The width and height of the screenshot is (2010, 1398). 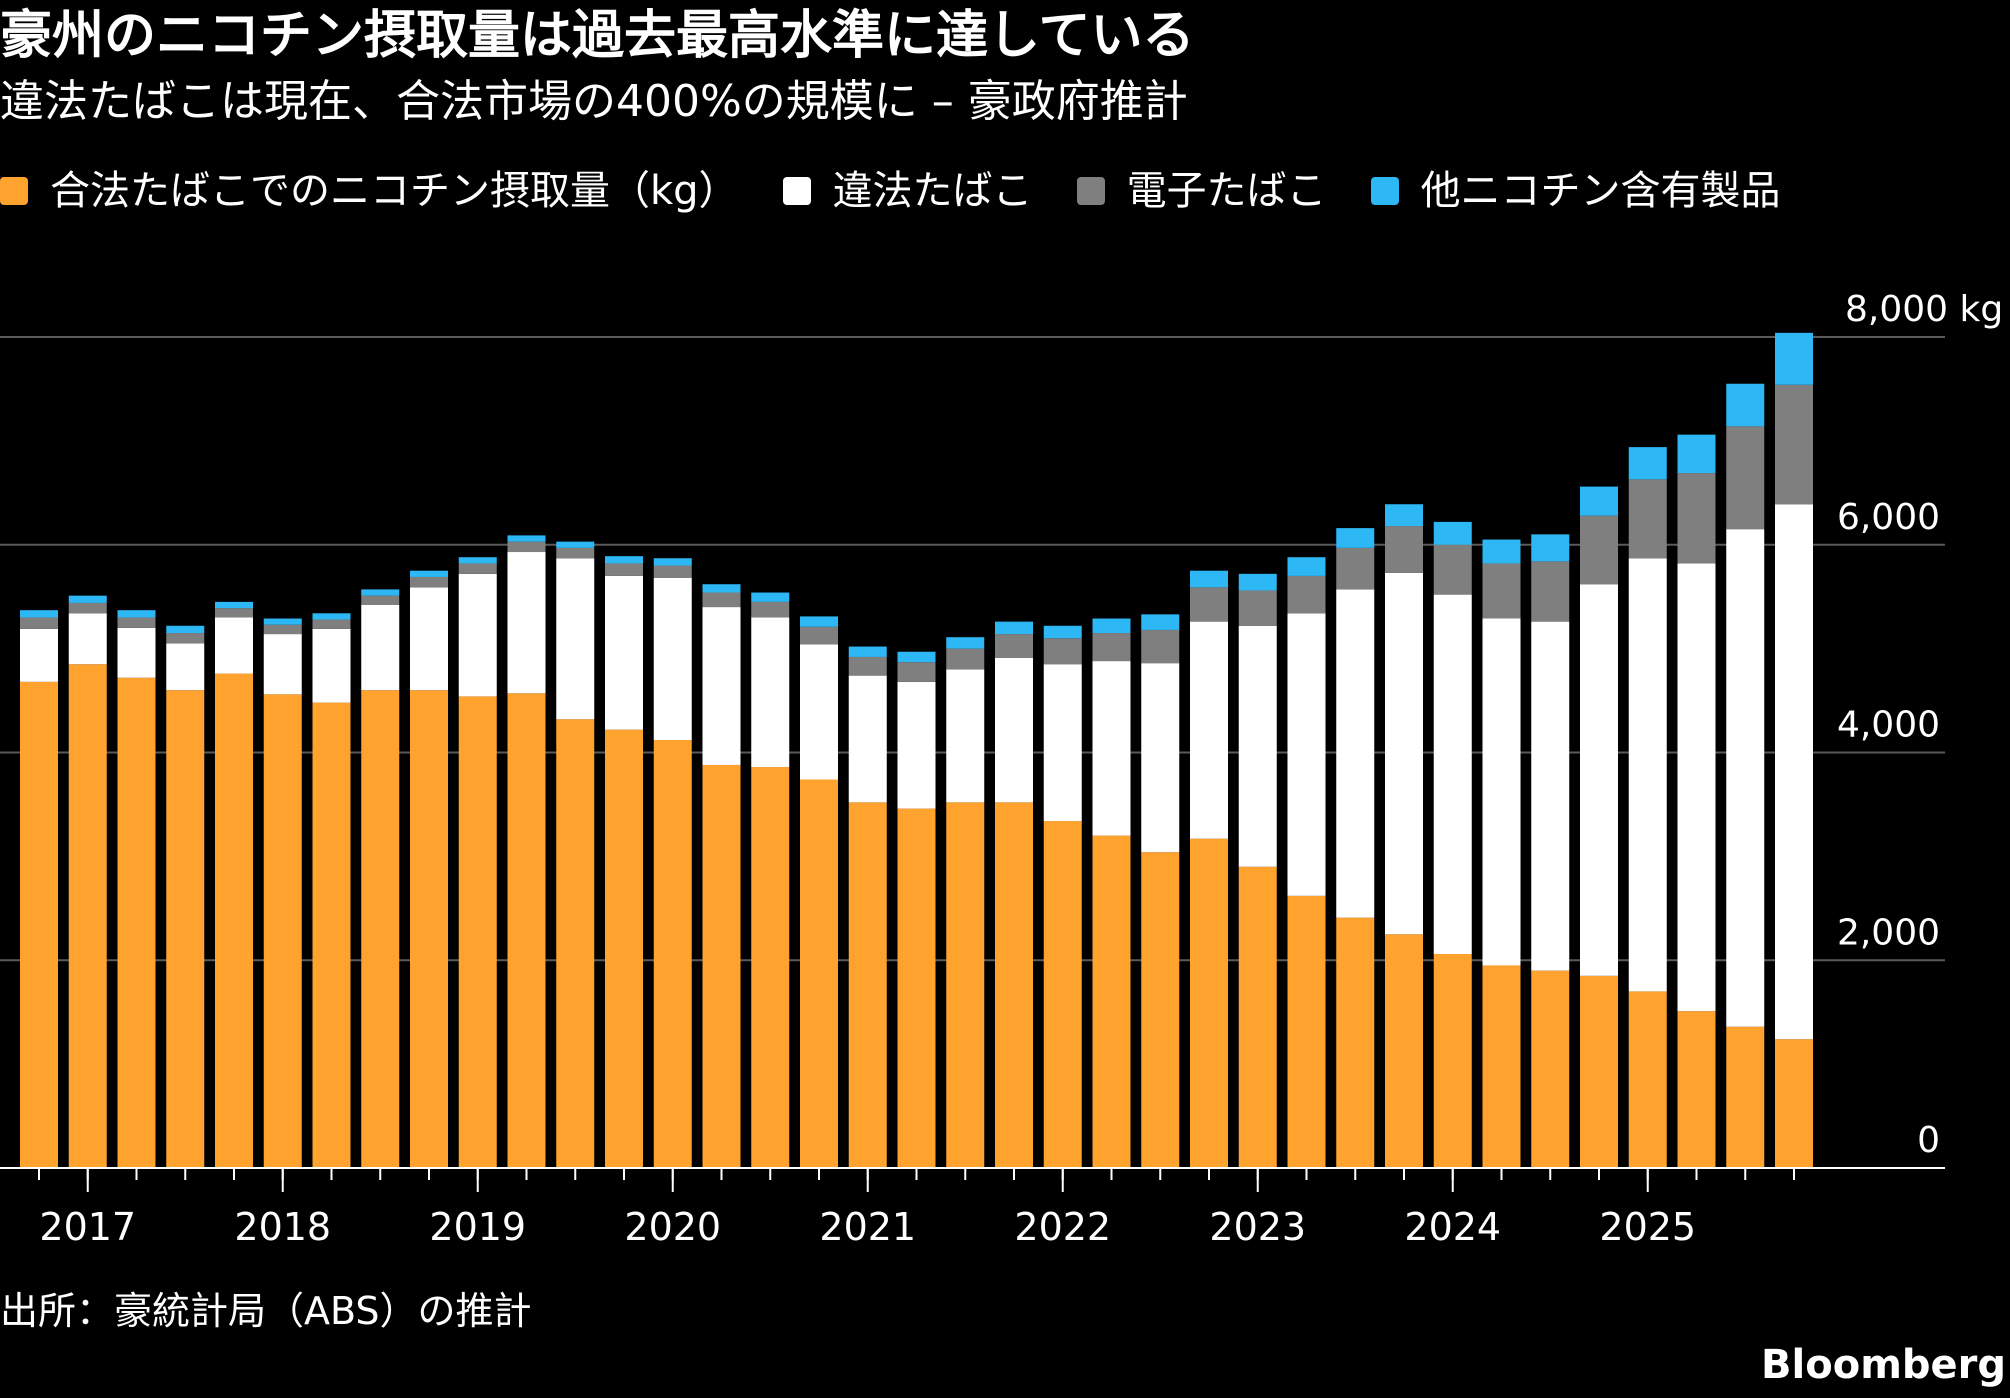 I want to click on x-tick-label: 2024, so click(x=1452, y=1227).